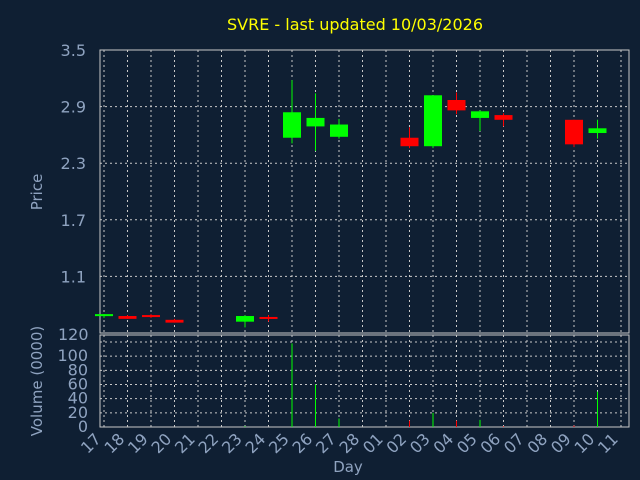  What do you see at coordinates (73, 334) in the screenshot?
I see `volume-tick-label: 120` at bounding box center [73, 334].